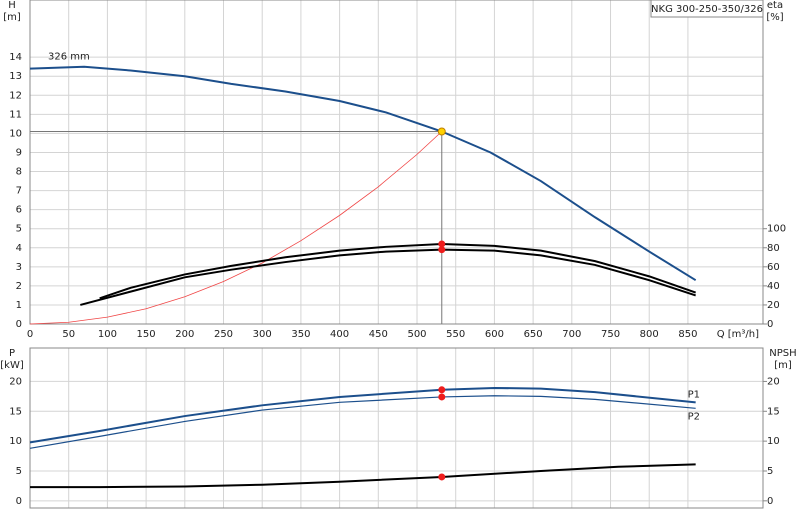  Describe the element at coordinates (694, 416) in the screenshot. I see `series-label: P2` at that location.